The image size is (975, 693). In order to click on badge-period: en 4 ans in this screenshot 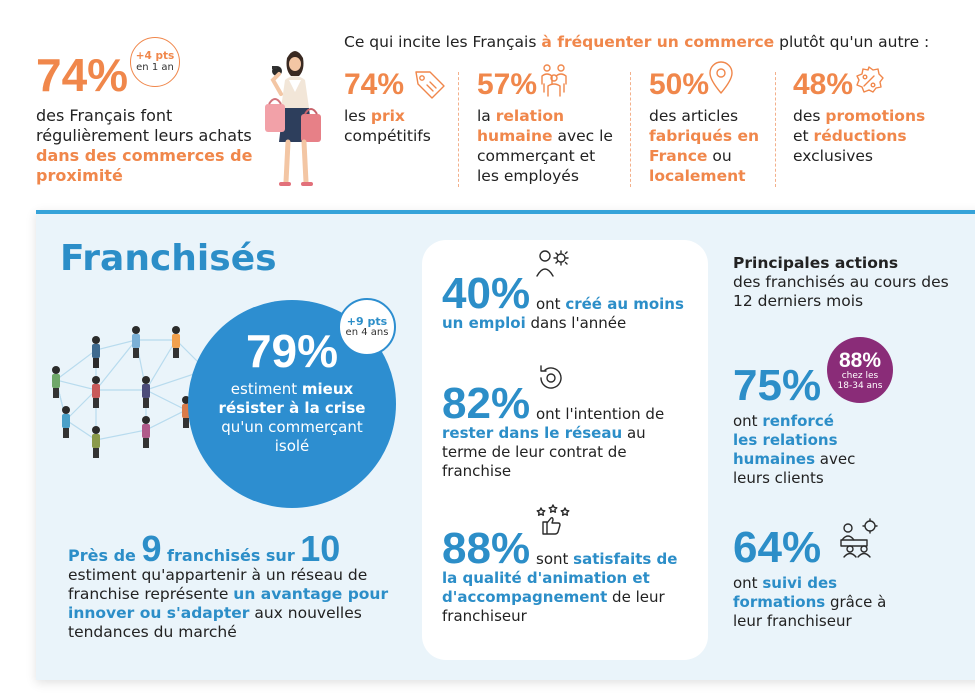, I will do `click(367, 332)`.